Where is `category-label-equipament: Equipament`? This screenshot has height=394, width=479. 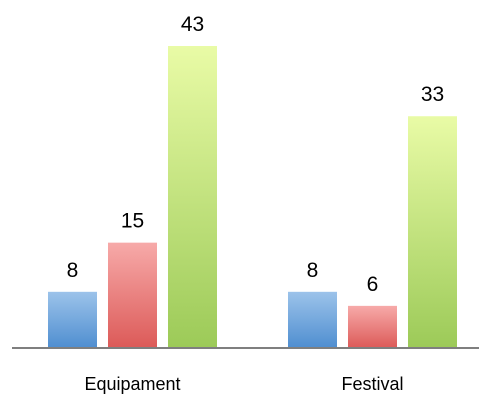
category-label-equipament: Equipament is located at coordinates (132, 384).